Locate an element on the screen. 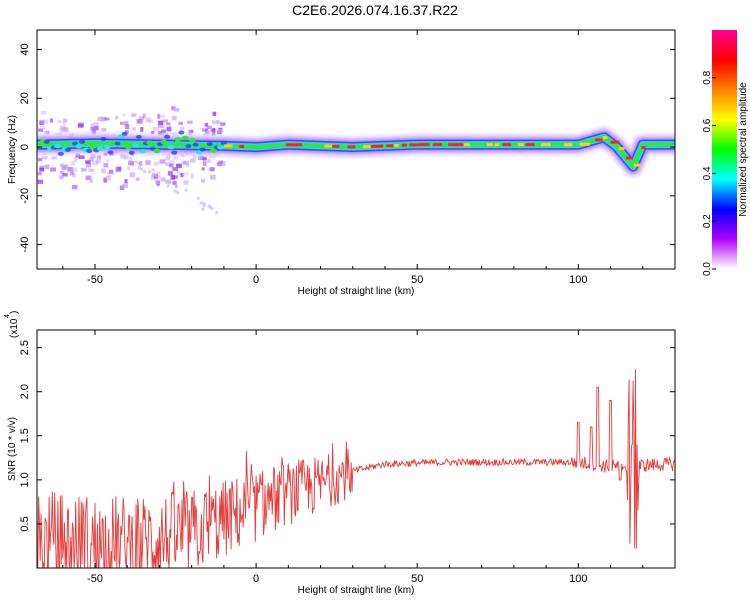 This screenshot has width=750, height=600. x-tick-label: 0 is located at coordinates (256, 280).